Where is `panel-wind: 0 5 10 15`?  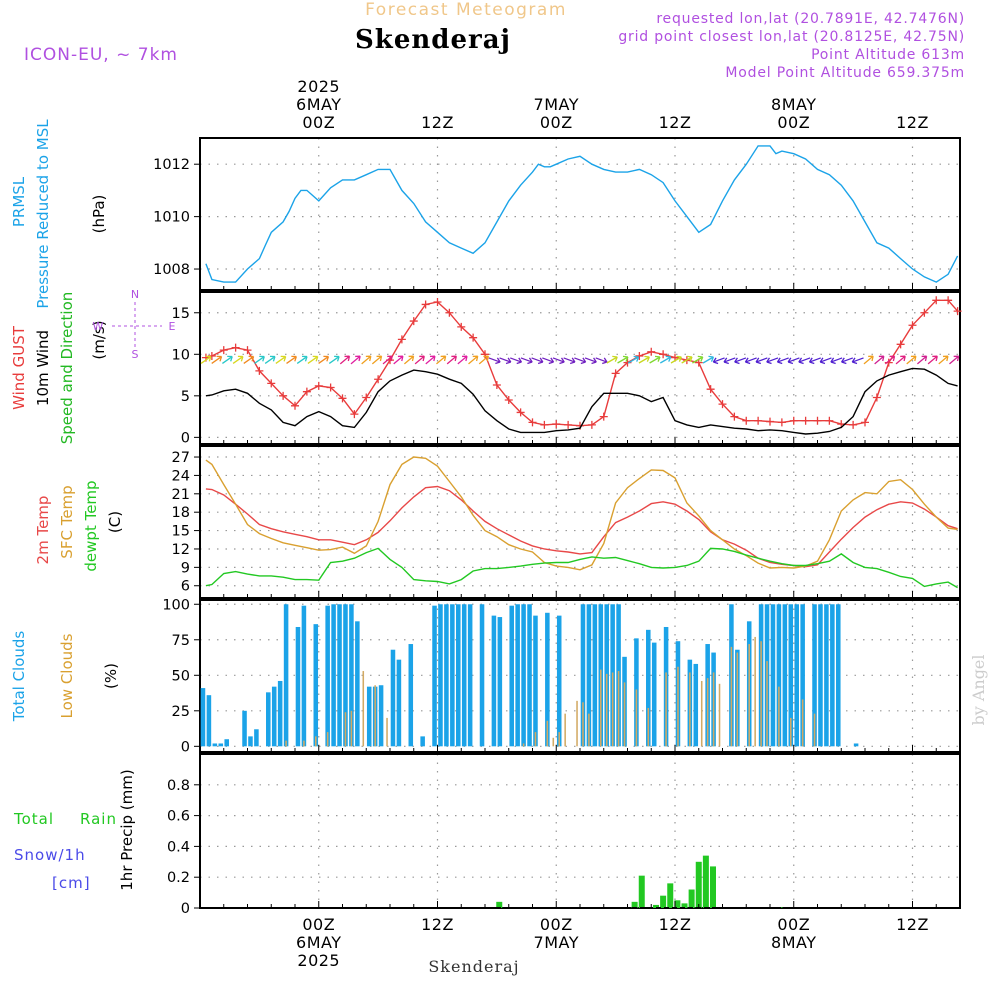 panel-wind: 0 5 10 15 is located at coordinates (567, 368).